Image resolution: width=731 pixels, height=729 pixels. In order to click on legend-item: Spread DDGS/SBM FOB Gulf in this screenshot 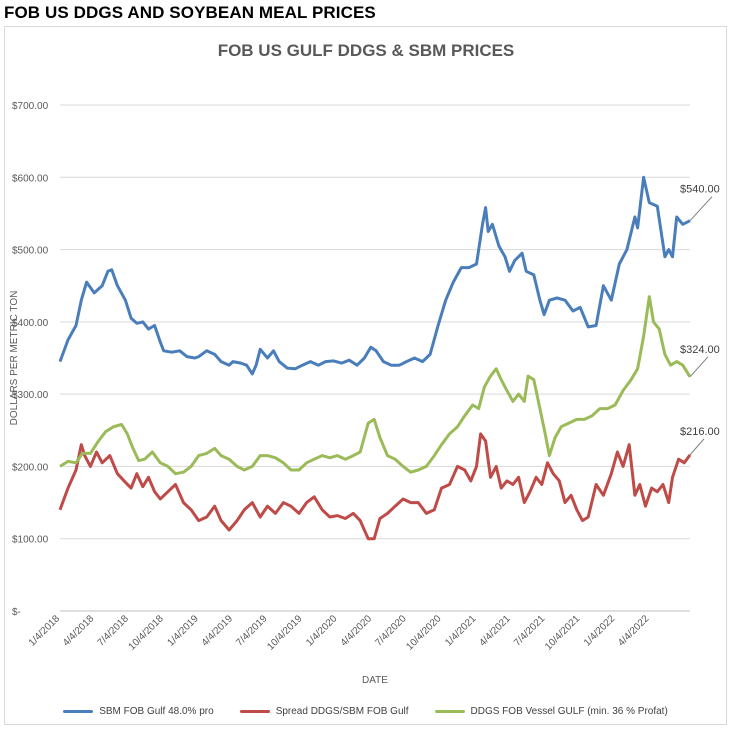, I will do `click(324, 711)`.